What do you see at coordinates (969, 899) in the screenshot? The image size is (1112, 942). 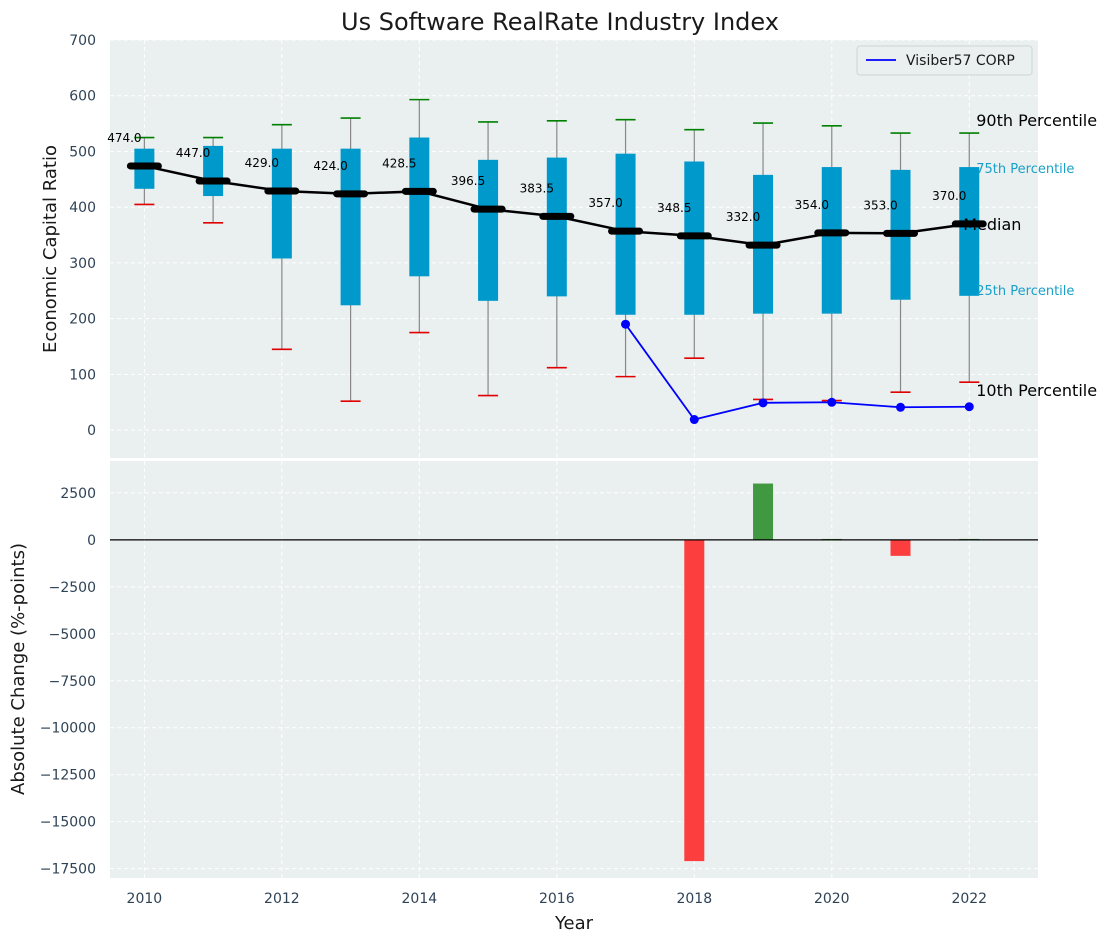 I see `x-tick-label: 2022` at bounding box center [969, 899].